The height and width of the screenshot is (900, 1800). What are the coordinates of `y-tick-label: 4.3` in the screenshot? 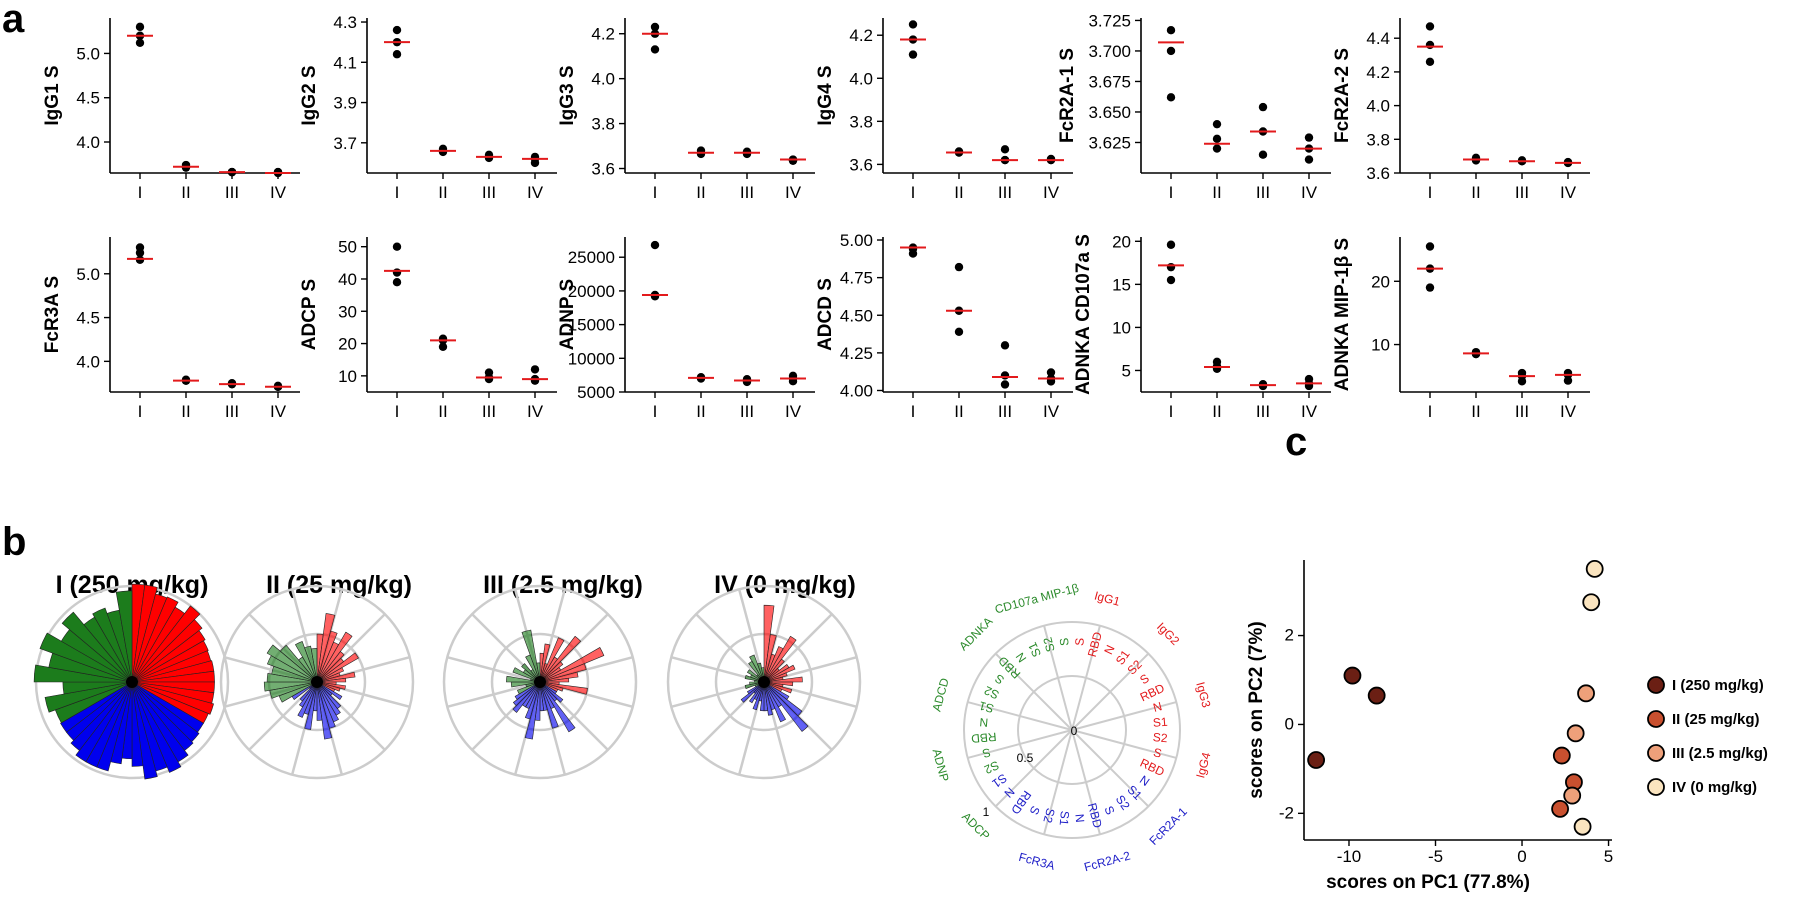 It's located at (345, 22).